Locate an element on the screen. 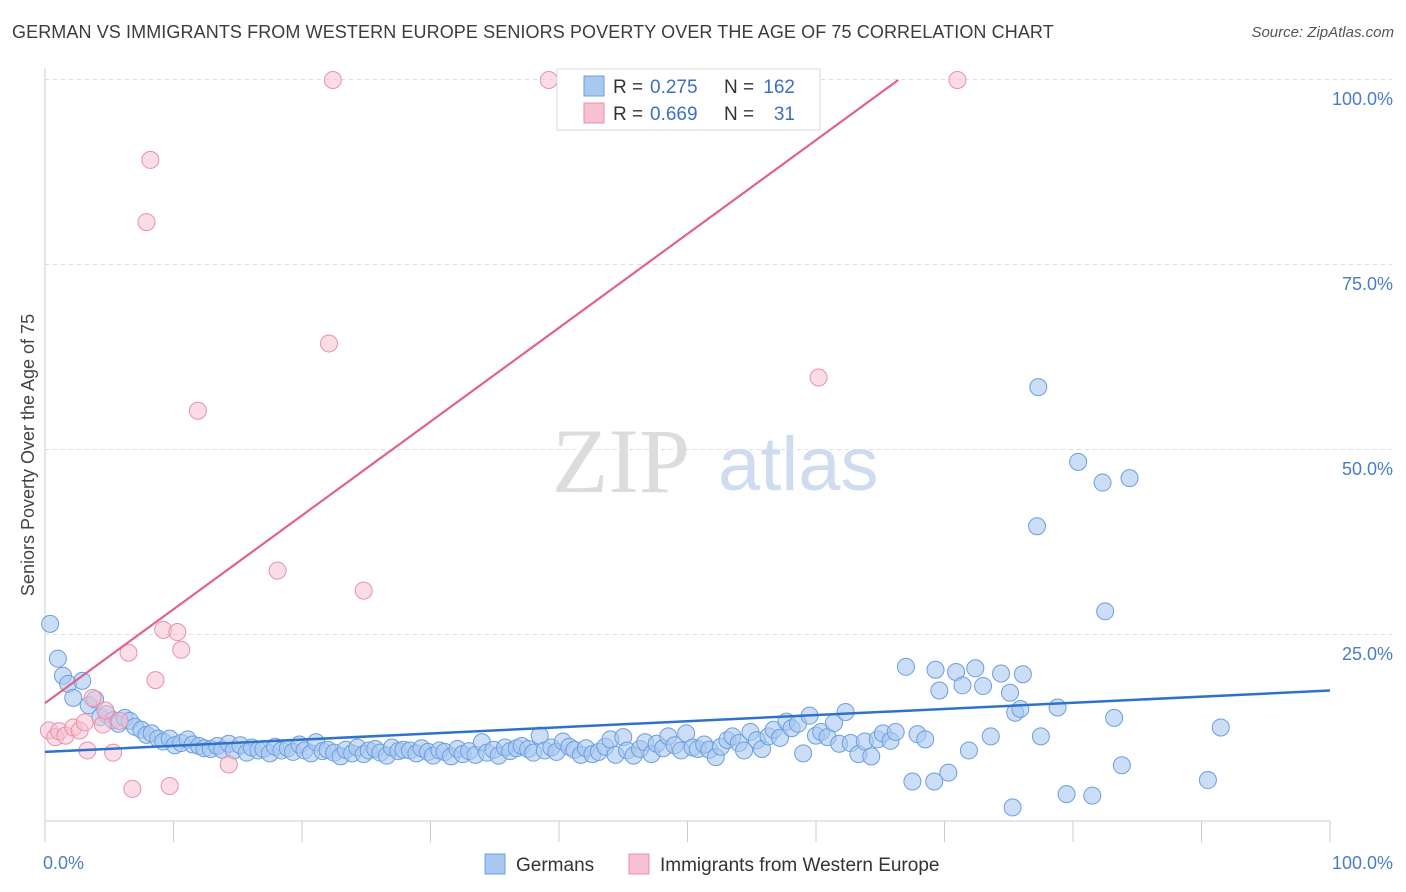  legend-swatch-immigrants is located at coordinates (594, 113).